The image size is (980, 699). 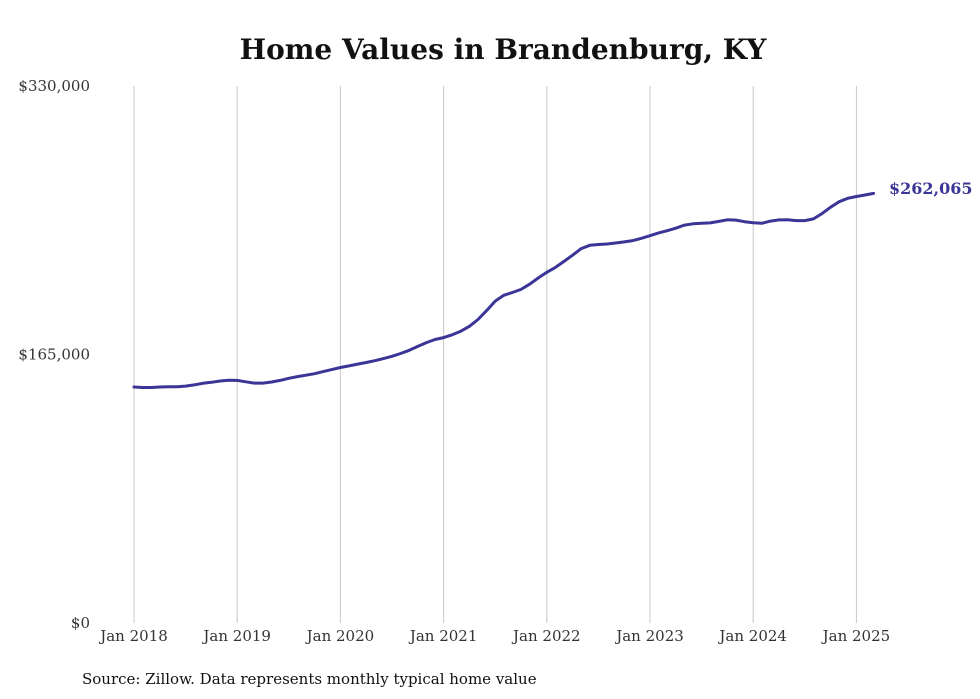 I want to click on y-tick-label: $330,000, so click(x=54, y=86).